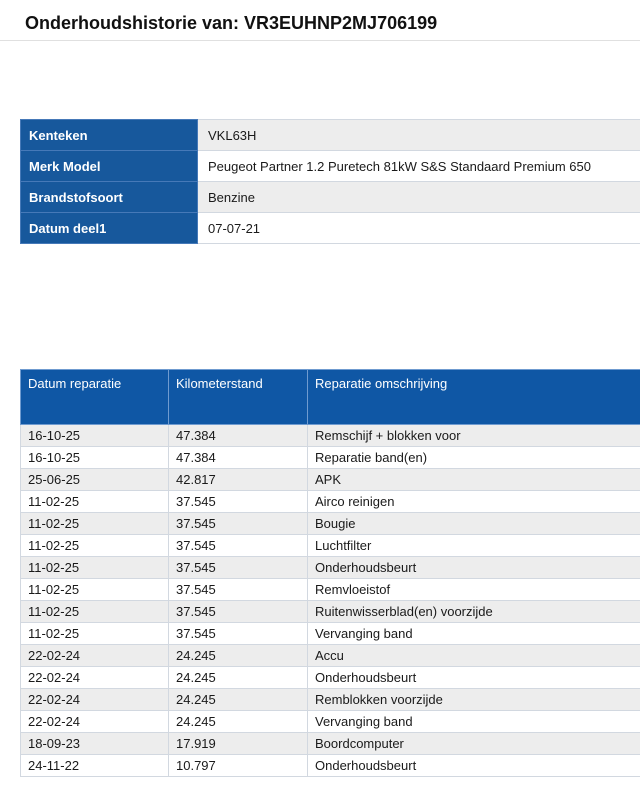 The image size is (640, 803). What do you see at coordinates (473, 545) in the screenshot?
I see `repair-description-cell: Luchtfilter` at bounding box center [473, 545].